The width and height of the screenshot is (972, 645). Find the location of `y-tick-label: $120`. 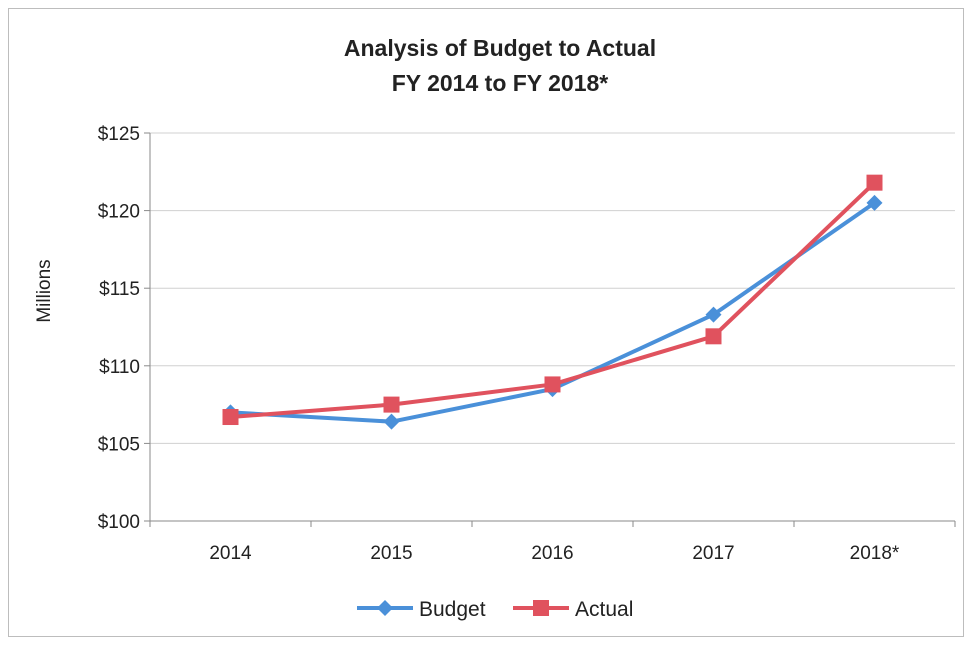

y-tick-label: $120 is located at coordinates (119, 212).